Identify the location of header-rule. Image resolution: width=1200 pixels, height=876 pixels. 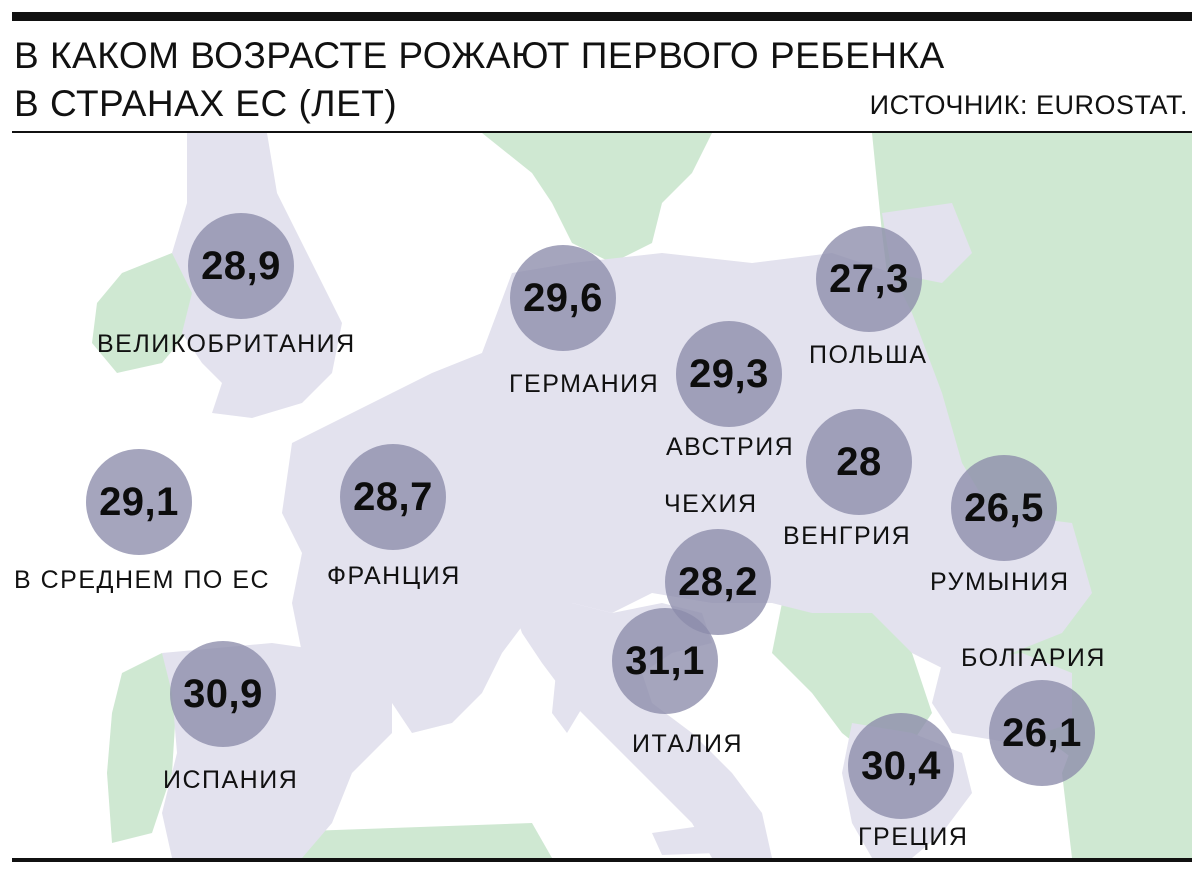
(602, 132).